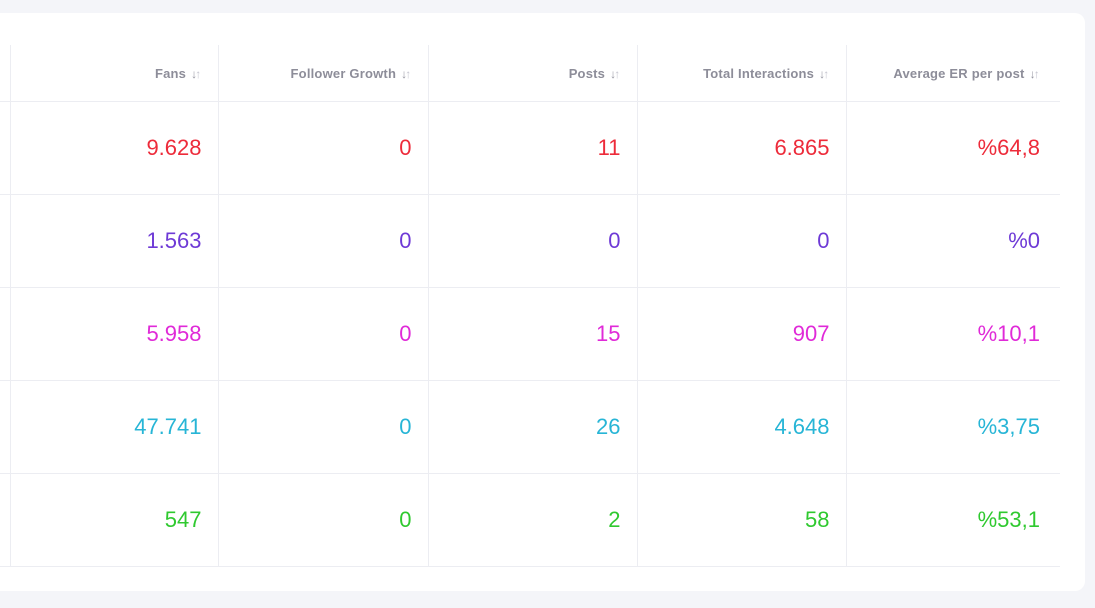  Describe the element at coordinates (759, 73) in the screenshot. I see `column-label: Total Interactions` at that location.